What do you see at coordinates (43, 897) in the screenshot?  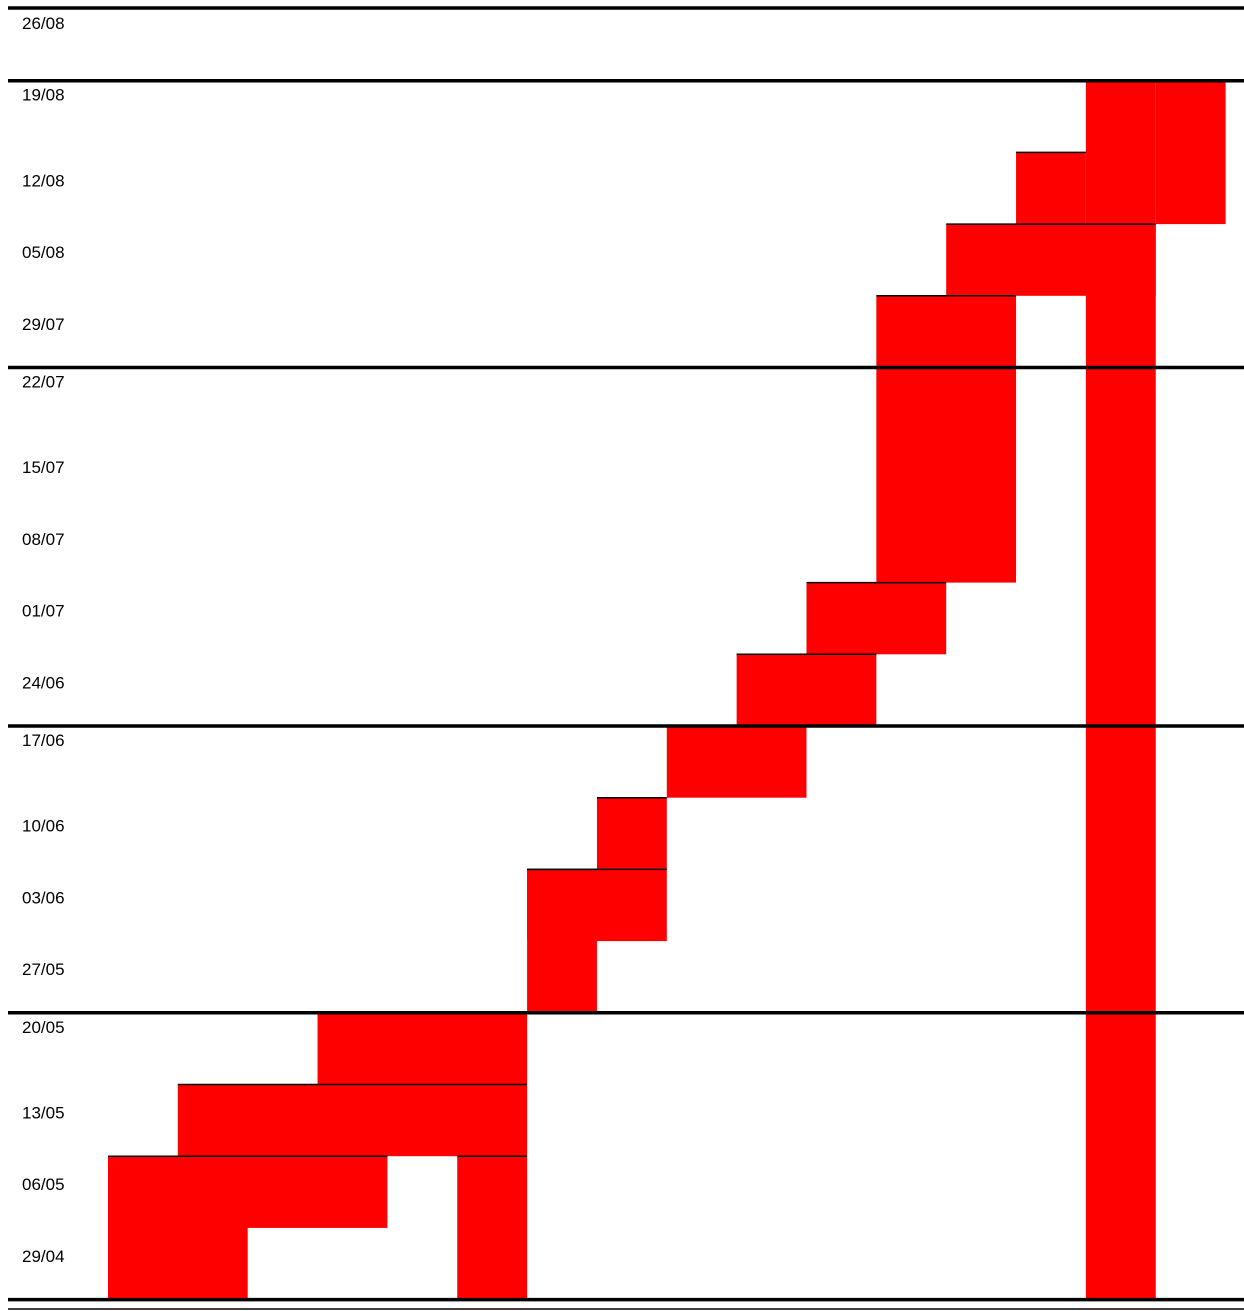 I see `week-label: 03/06` at bounding box center [43, 897].